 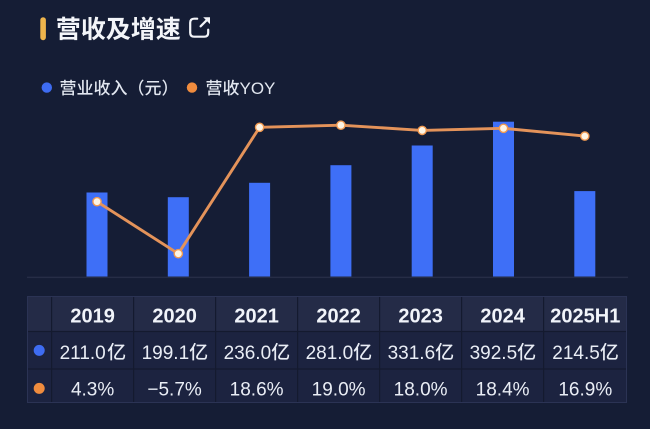 I want to click on svg-text: −5.7%, so click(x=174, y=389).